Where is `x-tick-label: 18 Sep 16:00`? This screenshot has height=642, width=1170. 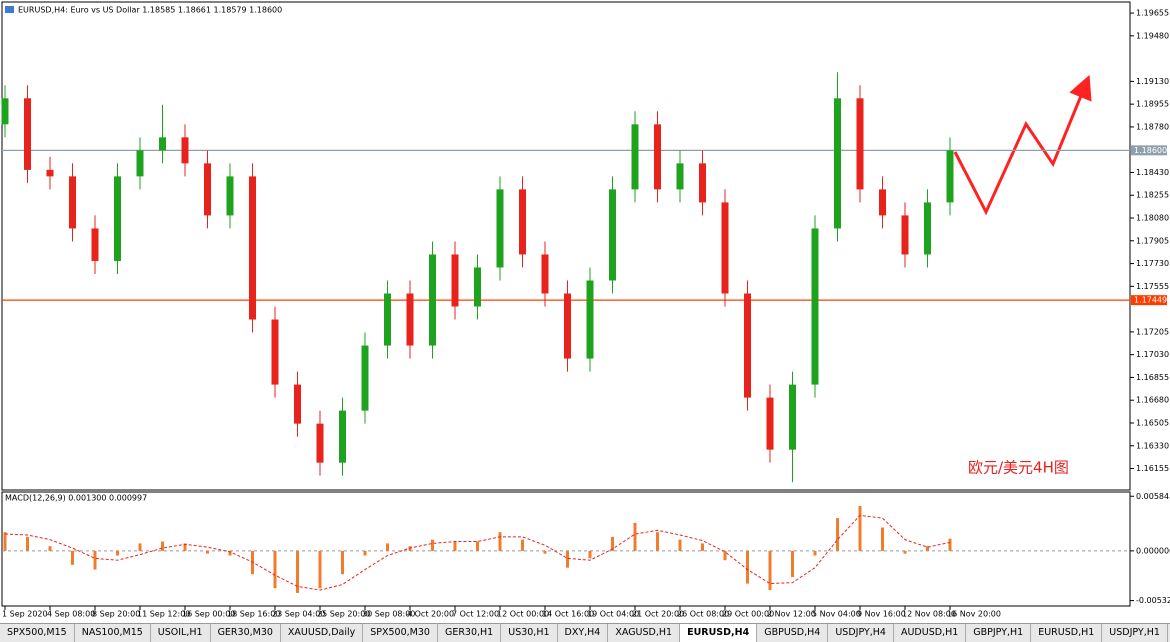
x-tick-label: 18 Sep 16:00 is located at coordinates (253, 614).